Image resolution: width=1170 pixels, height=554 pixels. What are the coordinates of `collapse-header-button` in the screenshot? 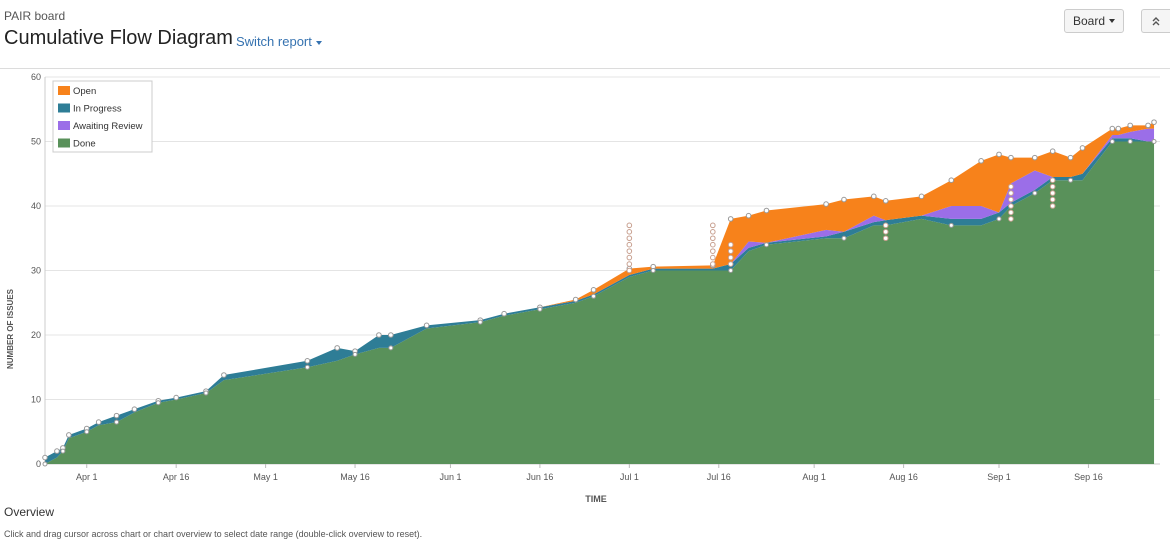 It's located at (1155, 21).